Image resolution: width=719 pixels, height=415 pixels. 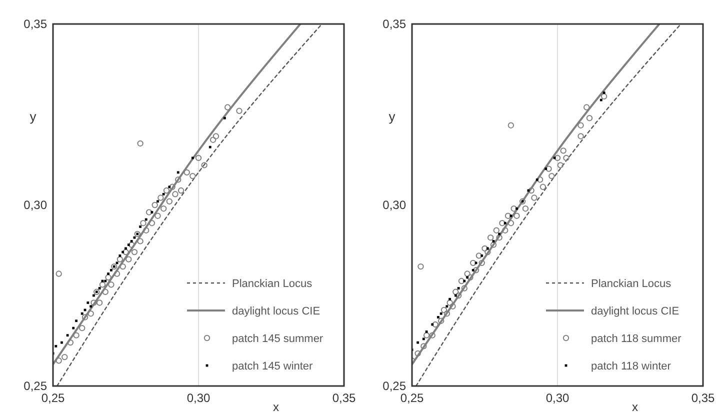 I want to click on legend-label: patch 145 summer, so click(x=278, y=339).